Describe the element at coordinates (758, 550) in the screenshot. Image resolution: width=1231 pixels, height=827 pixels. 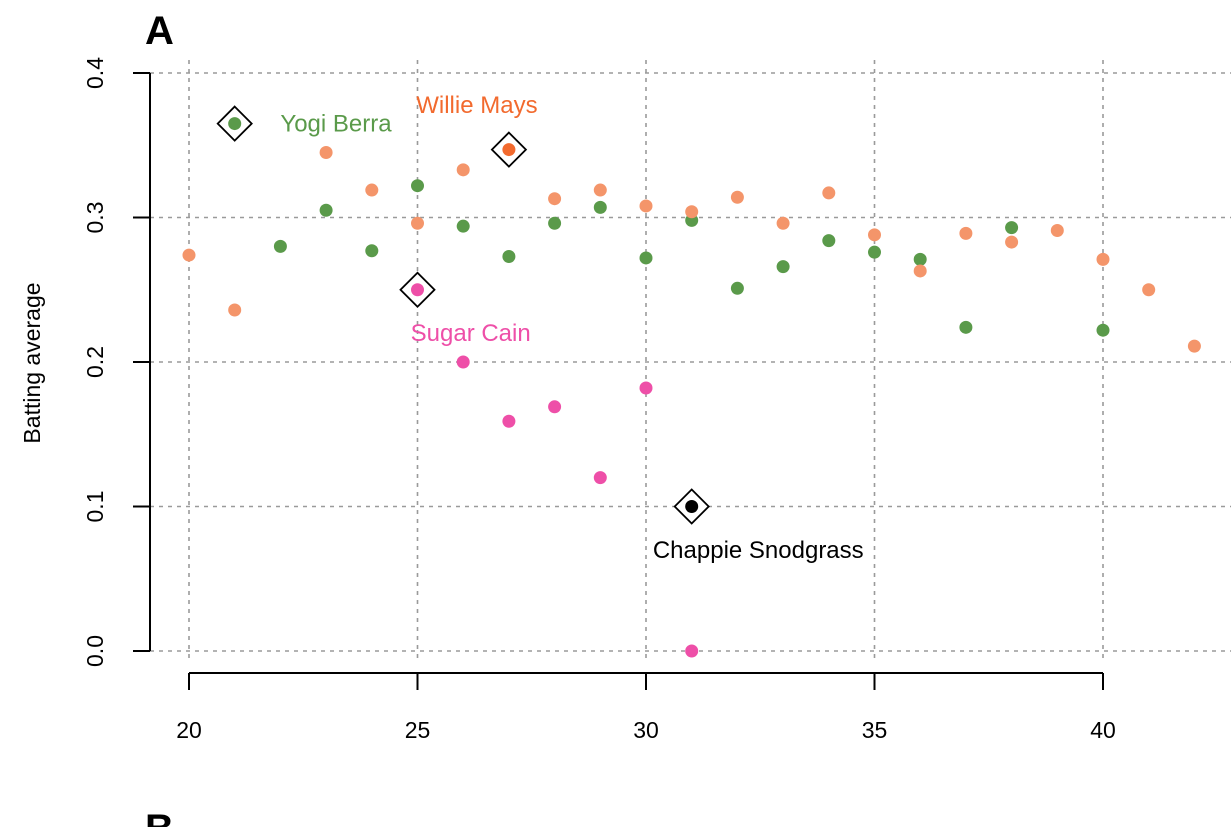
I see `point-annotation: Chappie Snodgrass` at that location.